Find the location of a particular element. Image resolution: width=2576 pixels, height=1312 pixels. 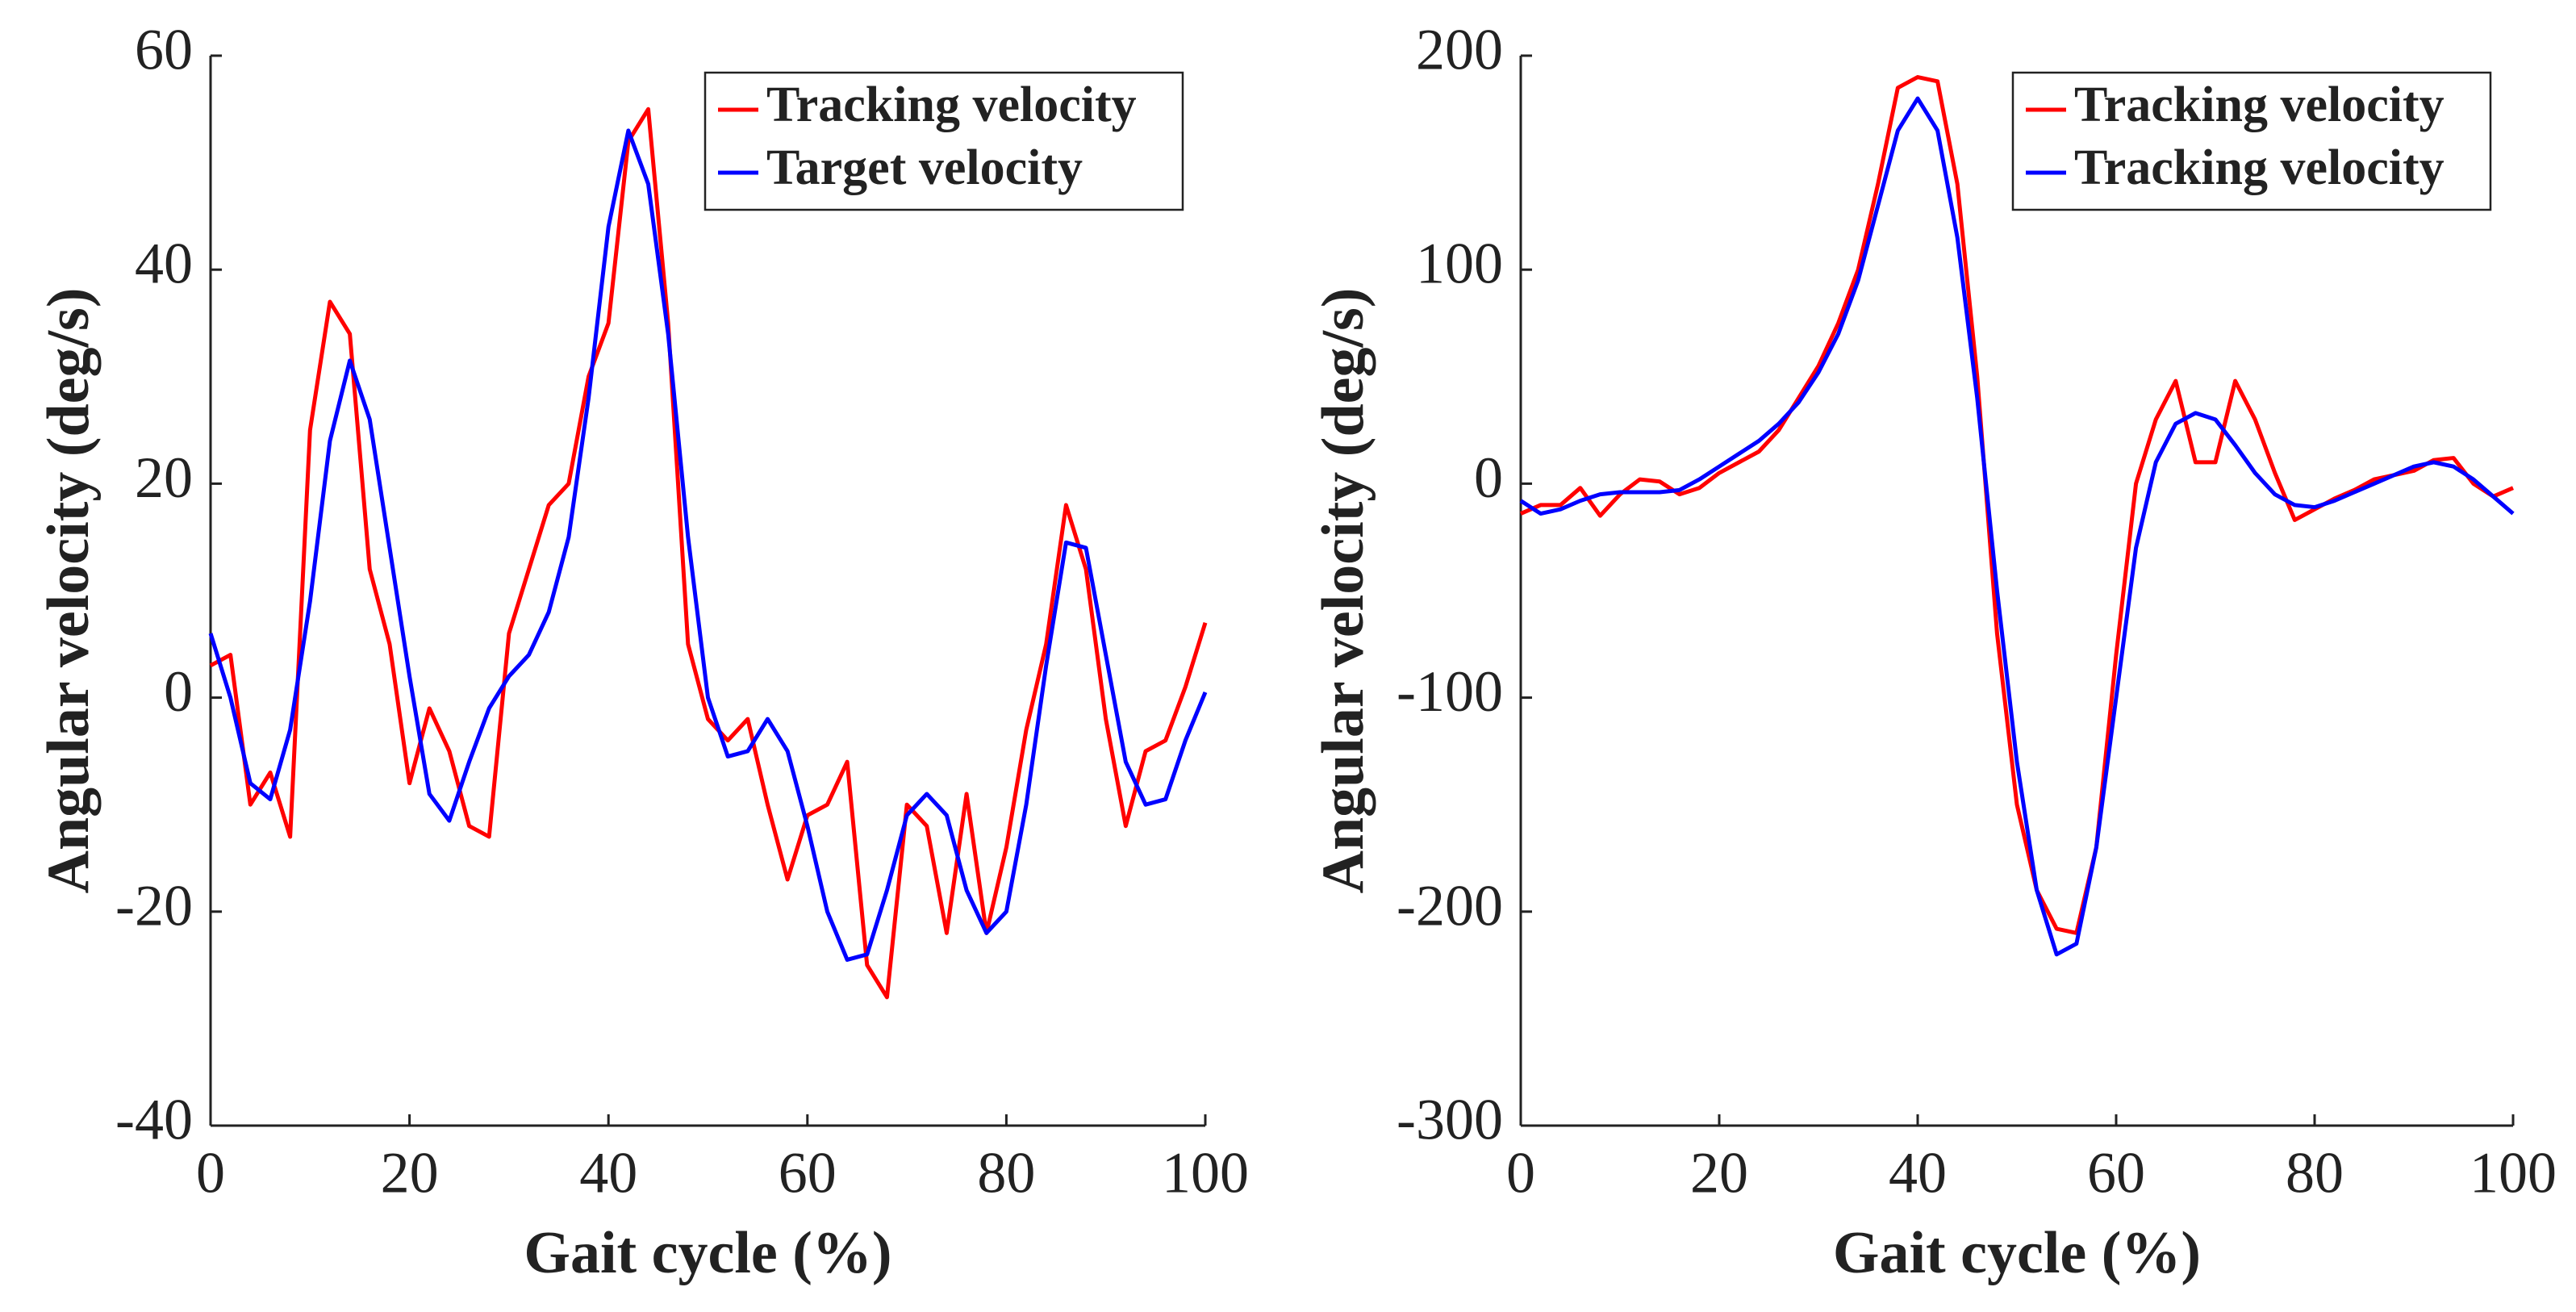

y-tick-label: -40 is located at coordinates (154, 1120).